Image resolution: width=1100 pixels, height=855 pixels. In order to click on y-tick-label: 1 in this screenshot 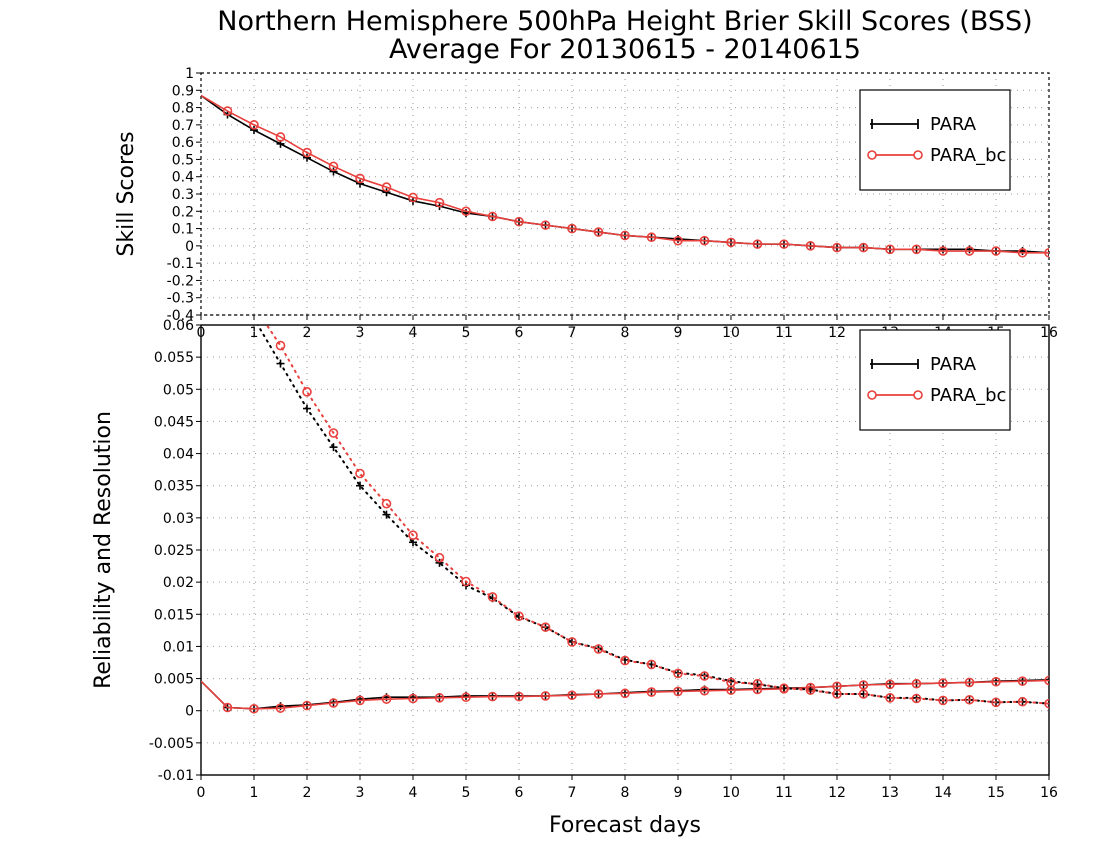, I will do `click(189, 74)`.